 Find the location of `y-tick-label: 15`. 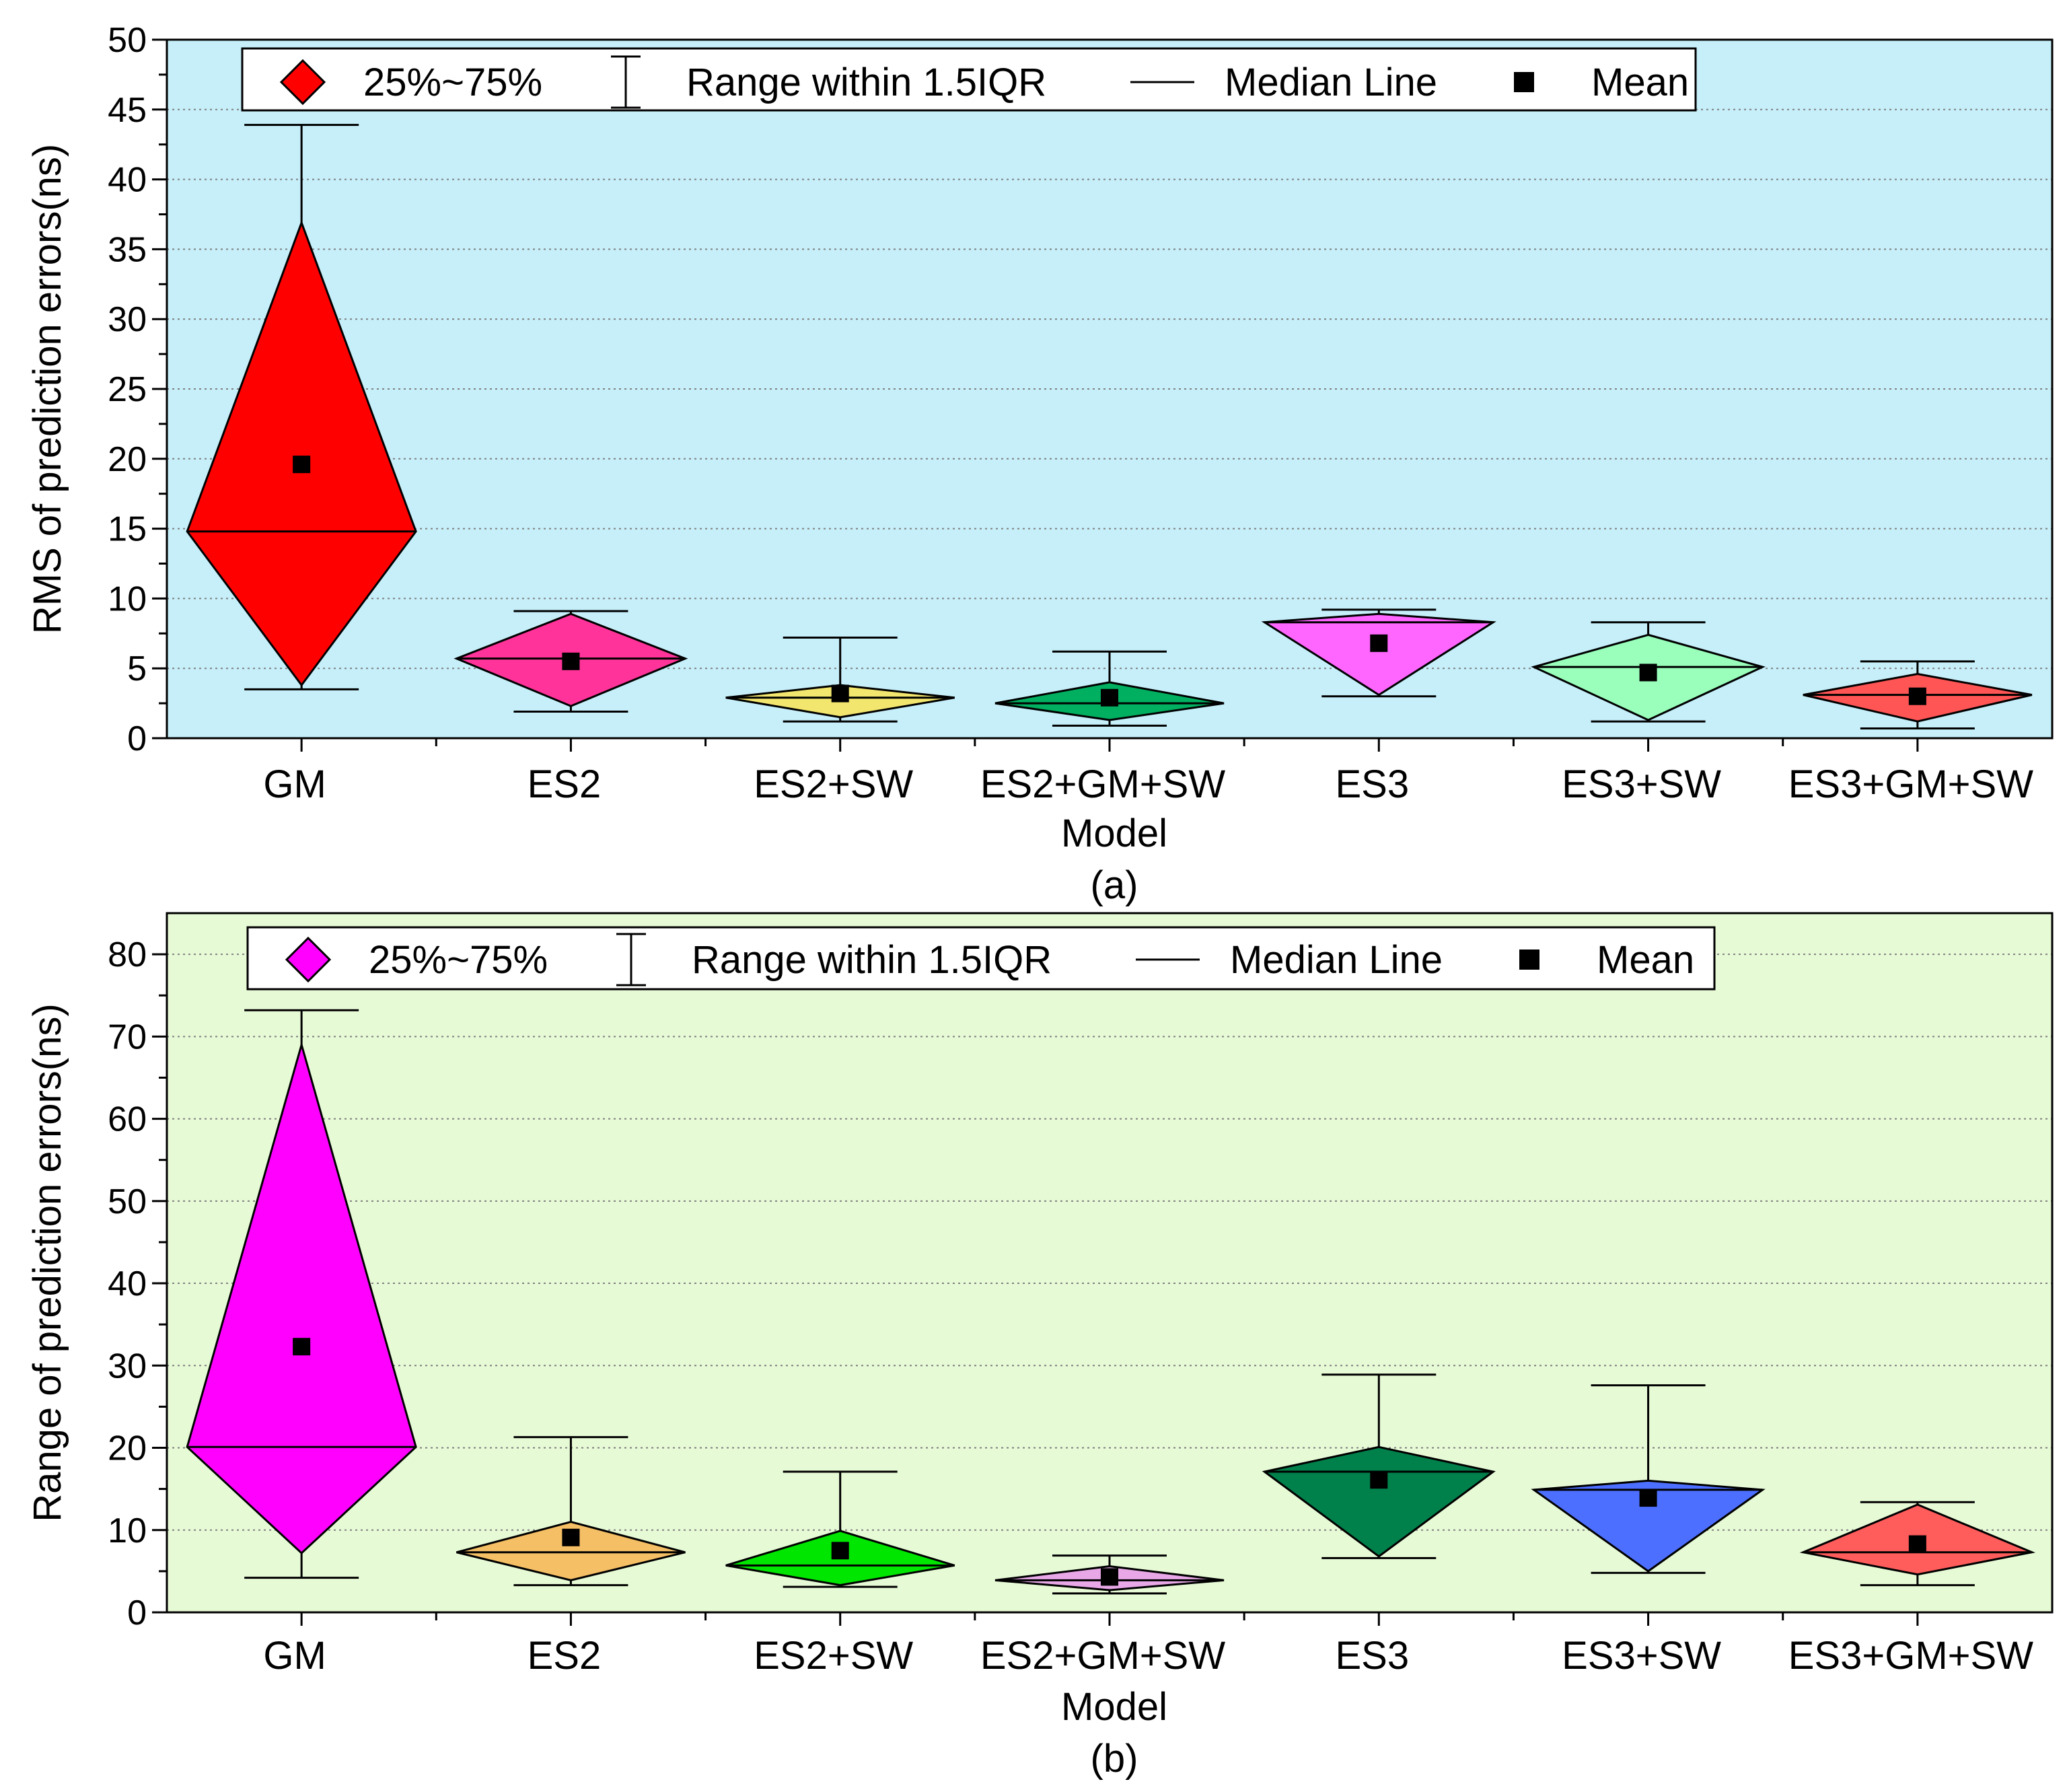

y-tick-label: 15 is located at coordinates (127, 529).